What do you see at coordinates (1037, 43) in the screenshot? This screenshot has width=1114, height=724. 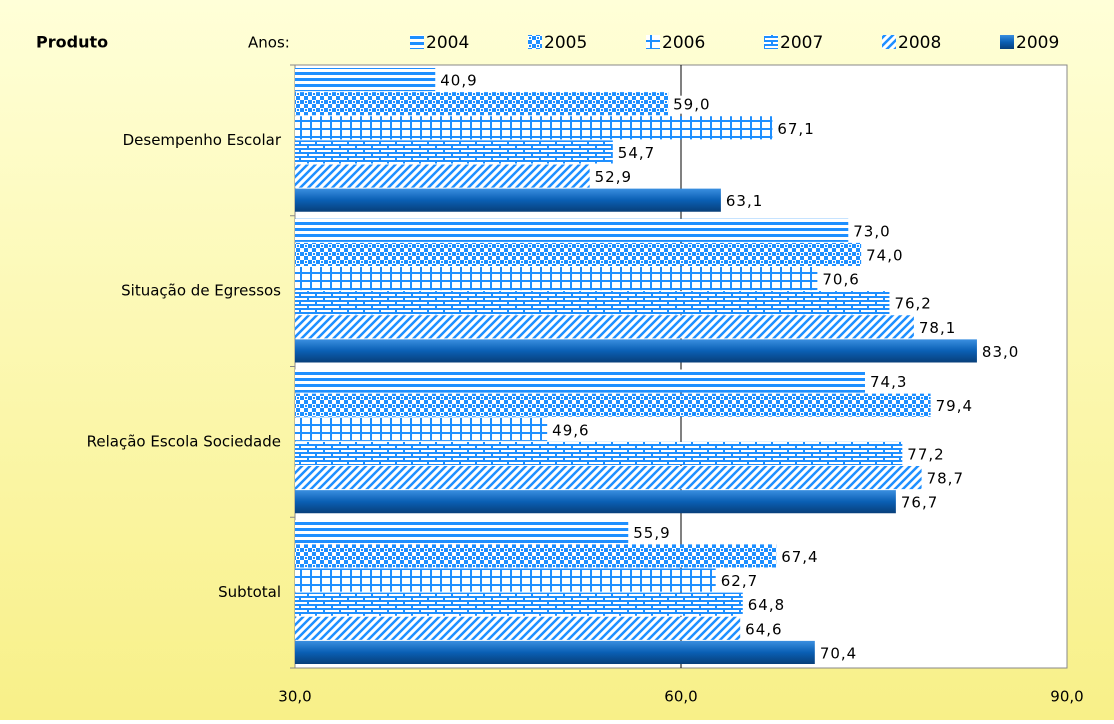 I see `legend-label: 2009` at bounding box center [1037, 43].